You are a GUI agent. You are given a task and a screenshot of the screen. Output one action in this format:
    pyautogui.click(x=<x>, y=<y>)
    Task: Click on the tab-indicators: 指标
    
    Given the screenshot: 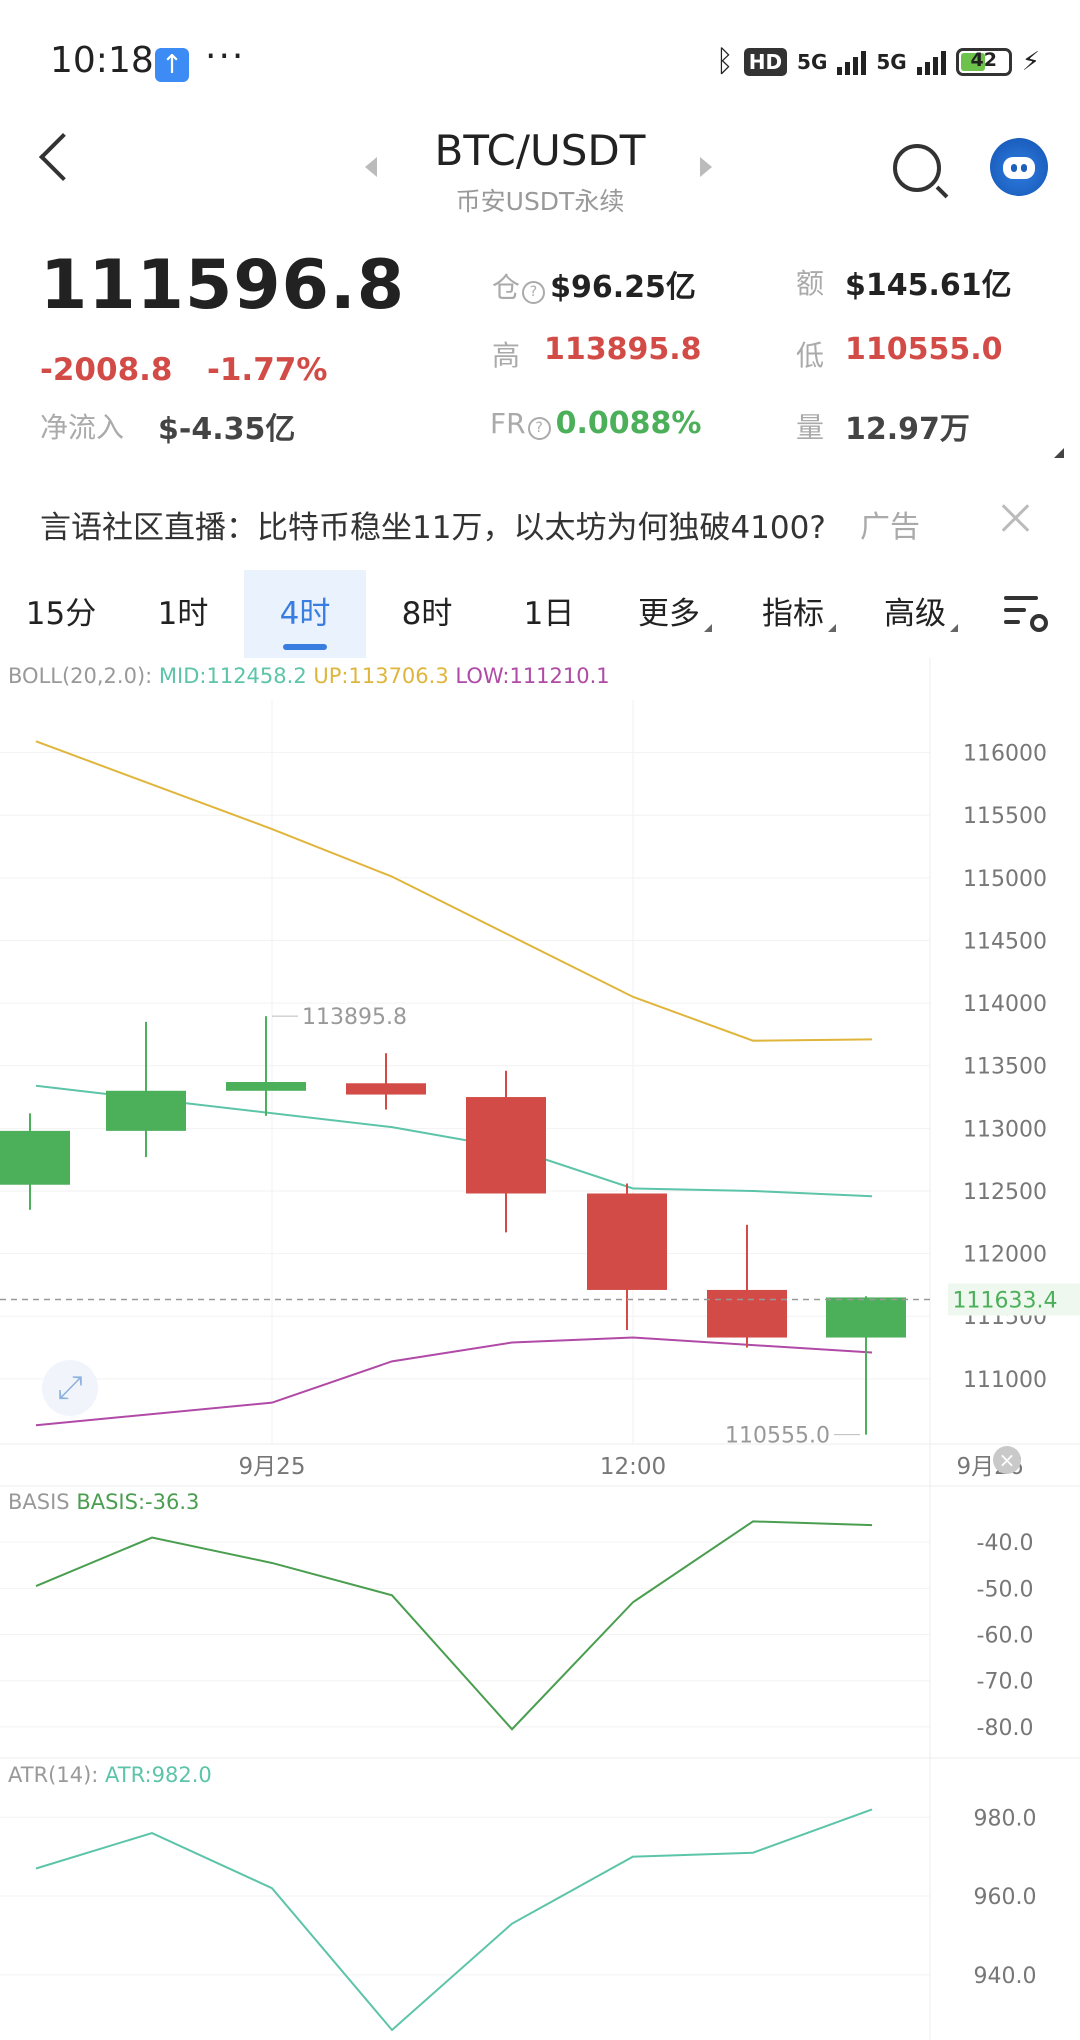 What is the action you would take?
    pyautogui.click(x=799, y=614)
    